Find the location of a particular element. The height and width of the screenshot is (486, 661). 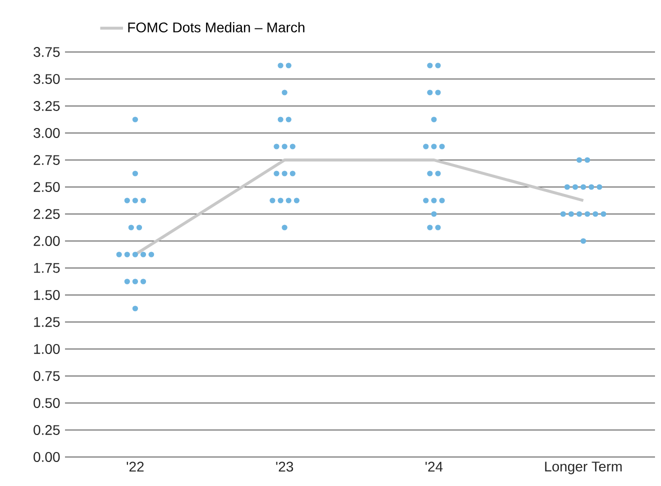

x-tick-label: '22 is located at coordinates (135, 467).